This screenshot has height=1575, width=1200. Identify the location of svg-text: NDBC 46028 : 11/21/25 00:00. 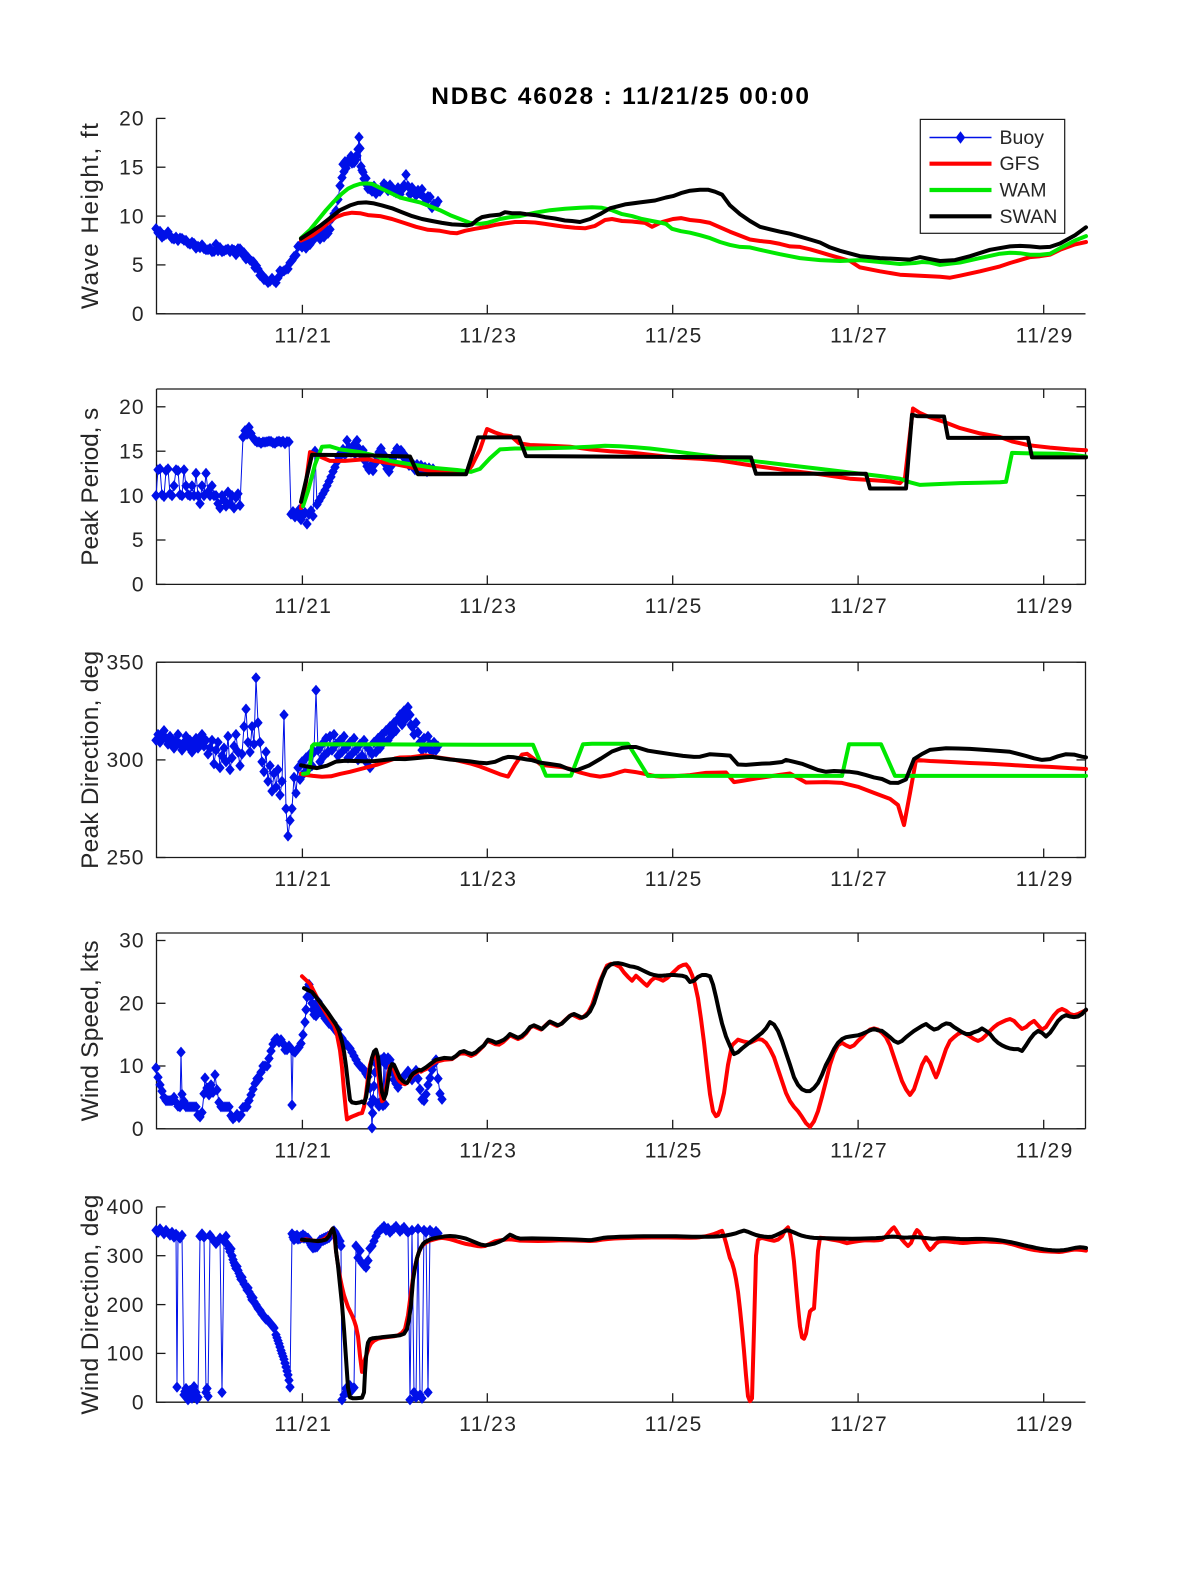
(621, 96).